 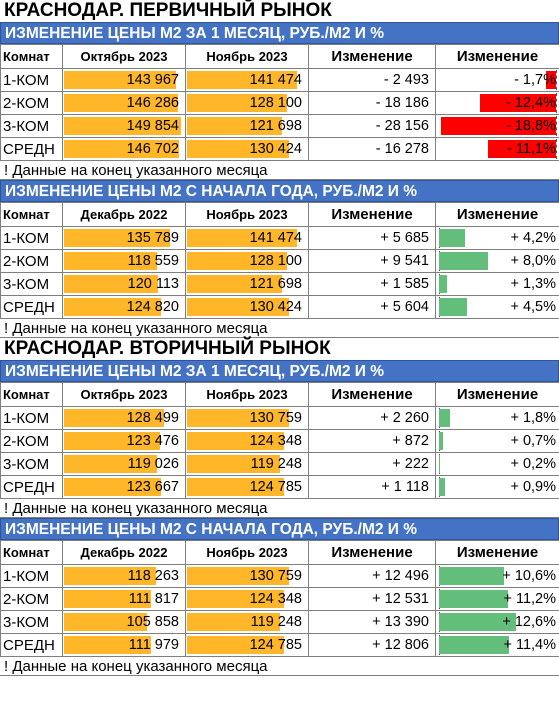 I want to click on change-pct-value: + 0,9%, so click(x=533, y=487).